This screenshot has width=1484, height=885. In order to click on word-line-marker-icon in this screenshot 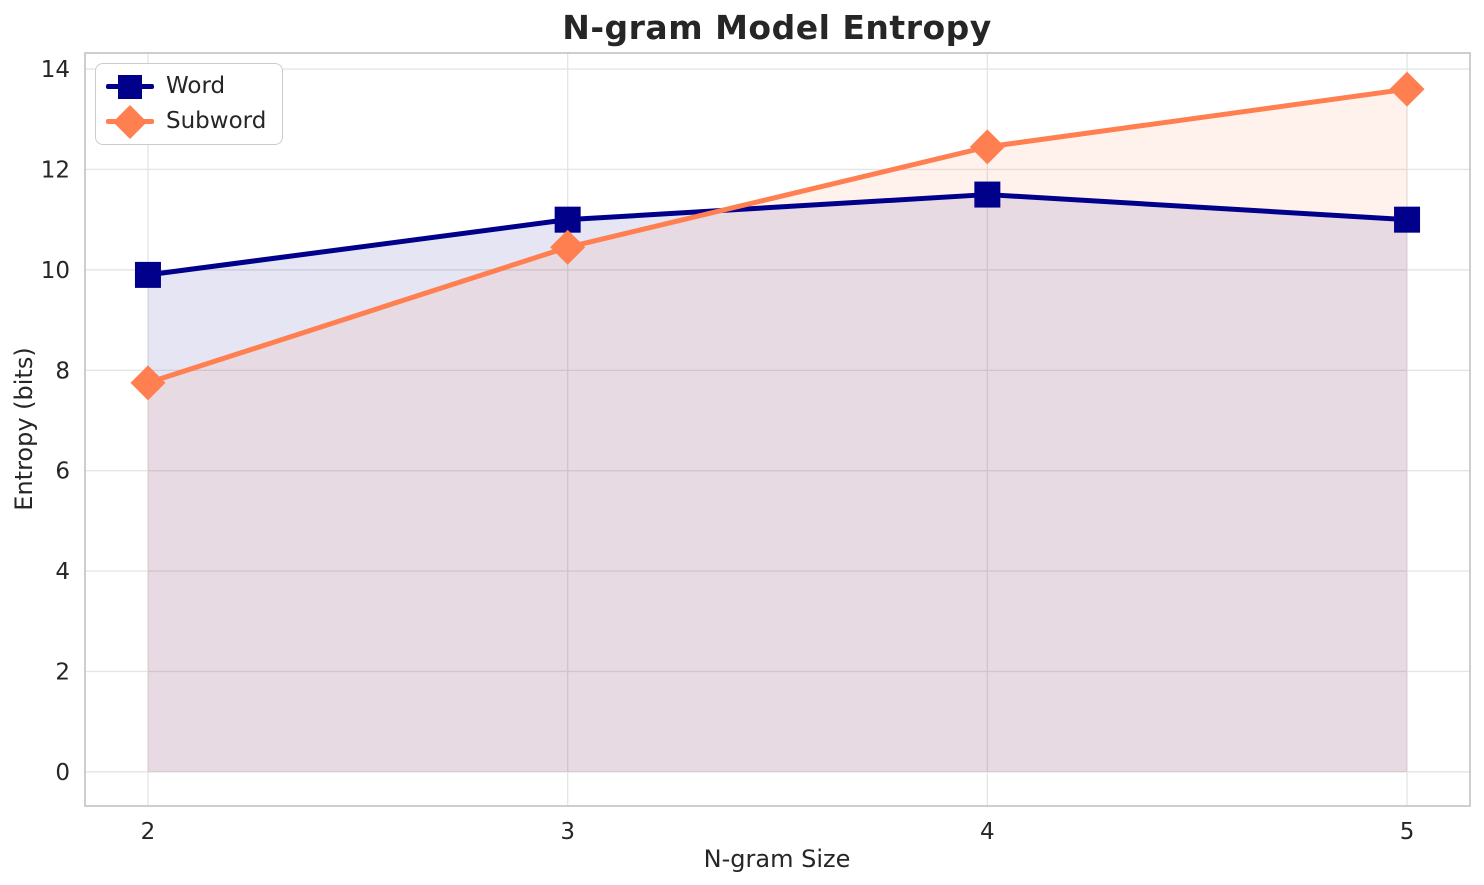, I will do `click(130, 87)`.